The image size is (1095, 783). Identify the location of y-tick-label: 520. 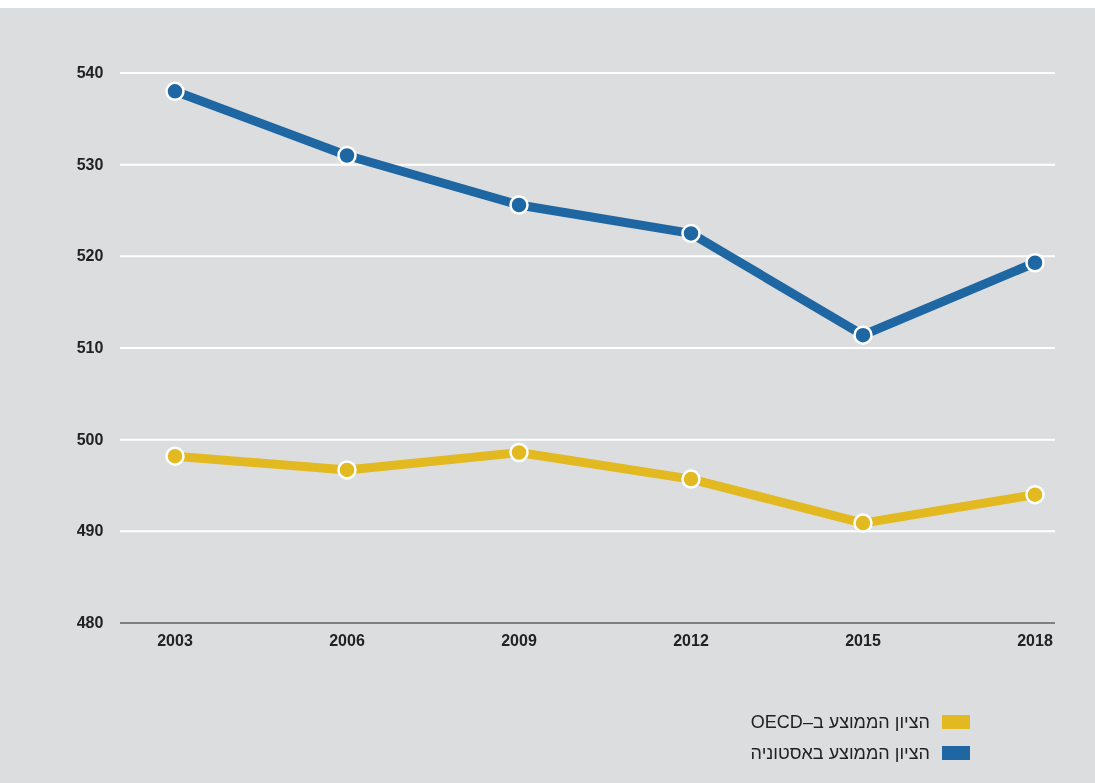
(90, 256).